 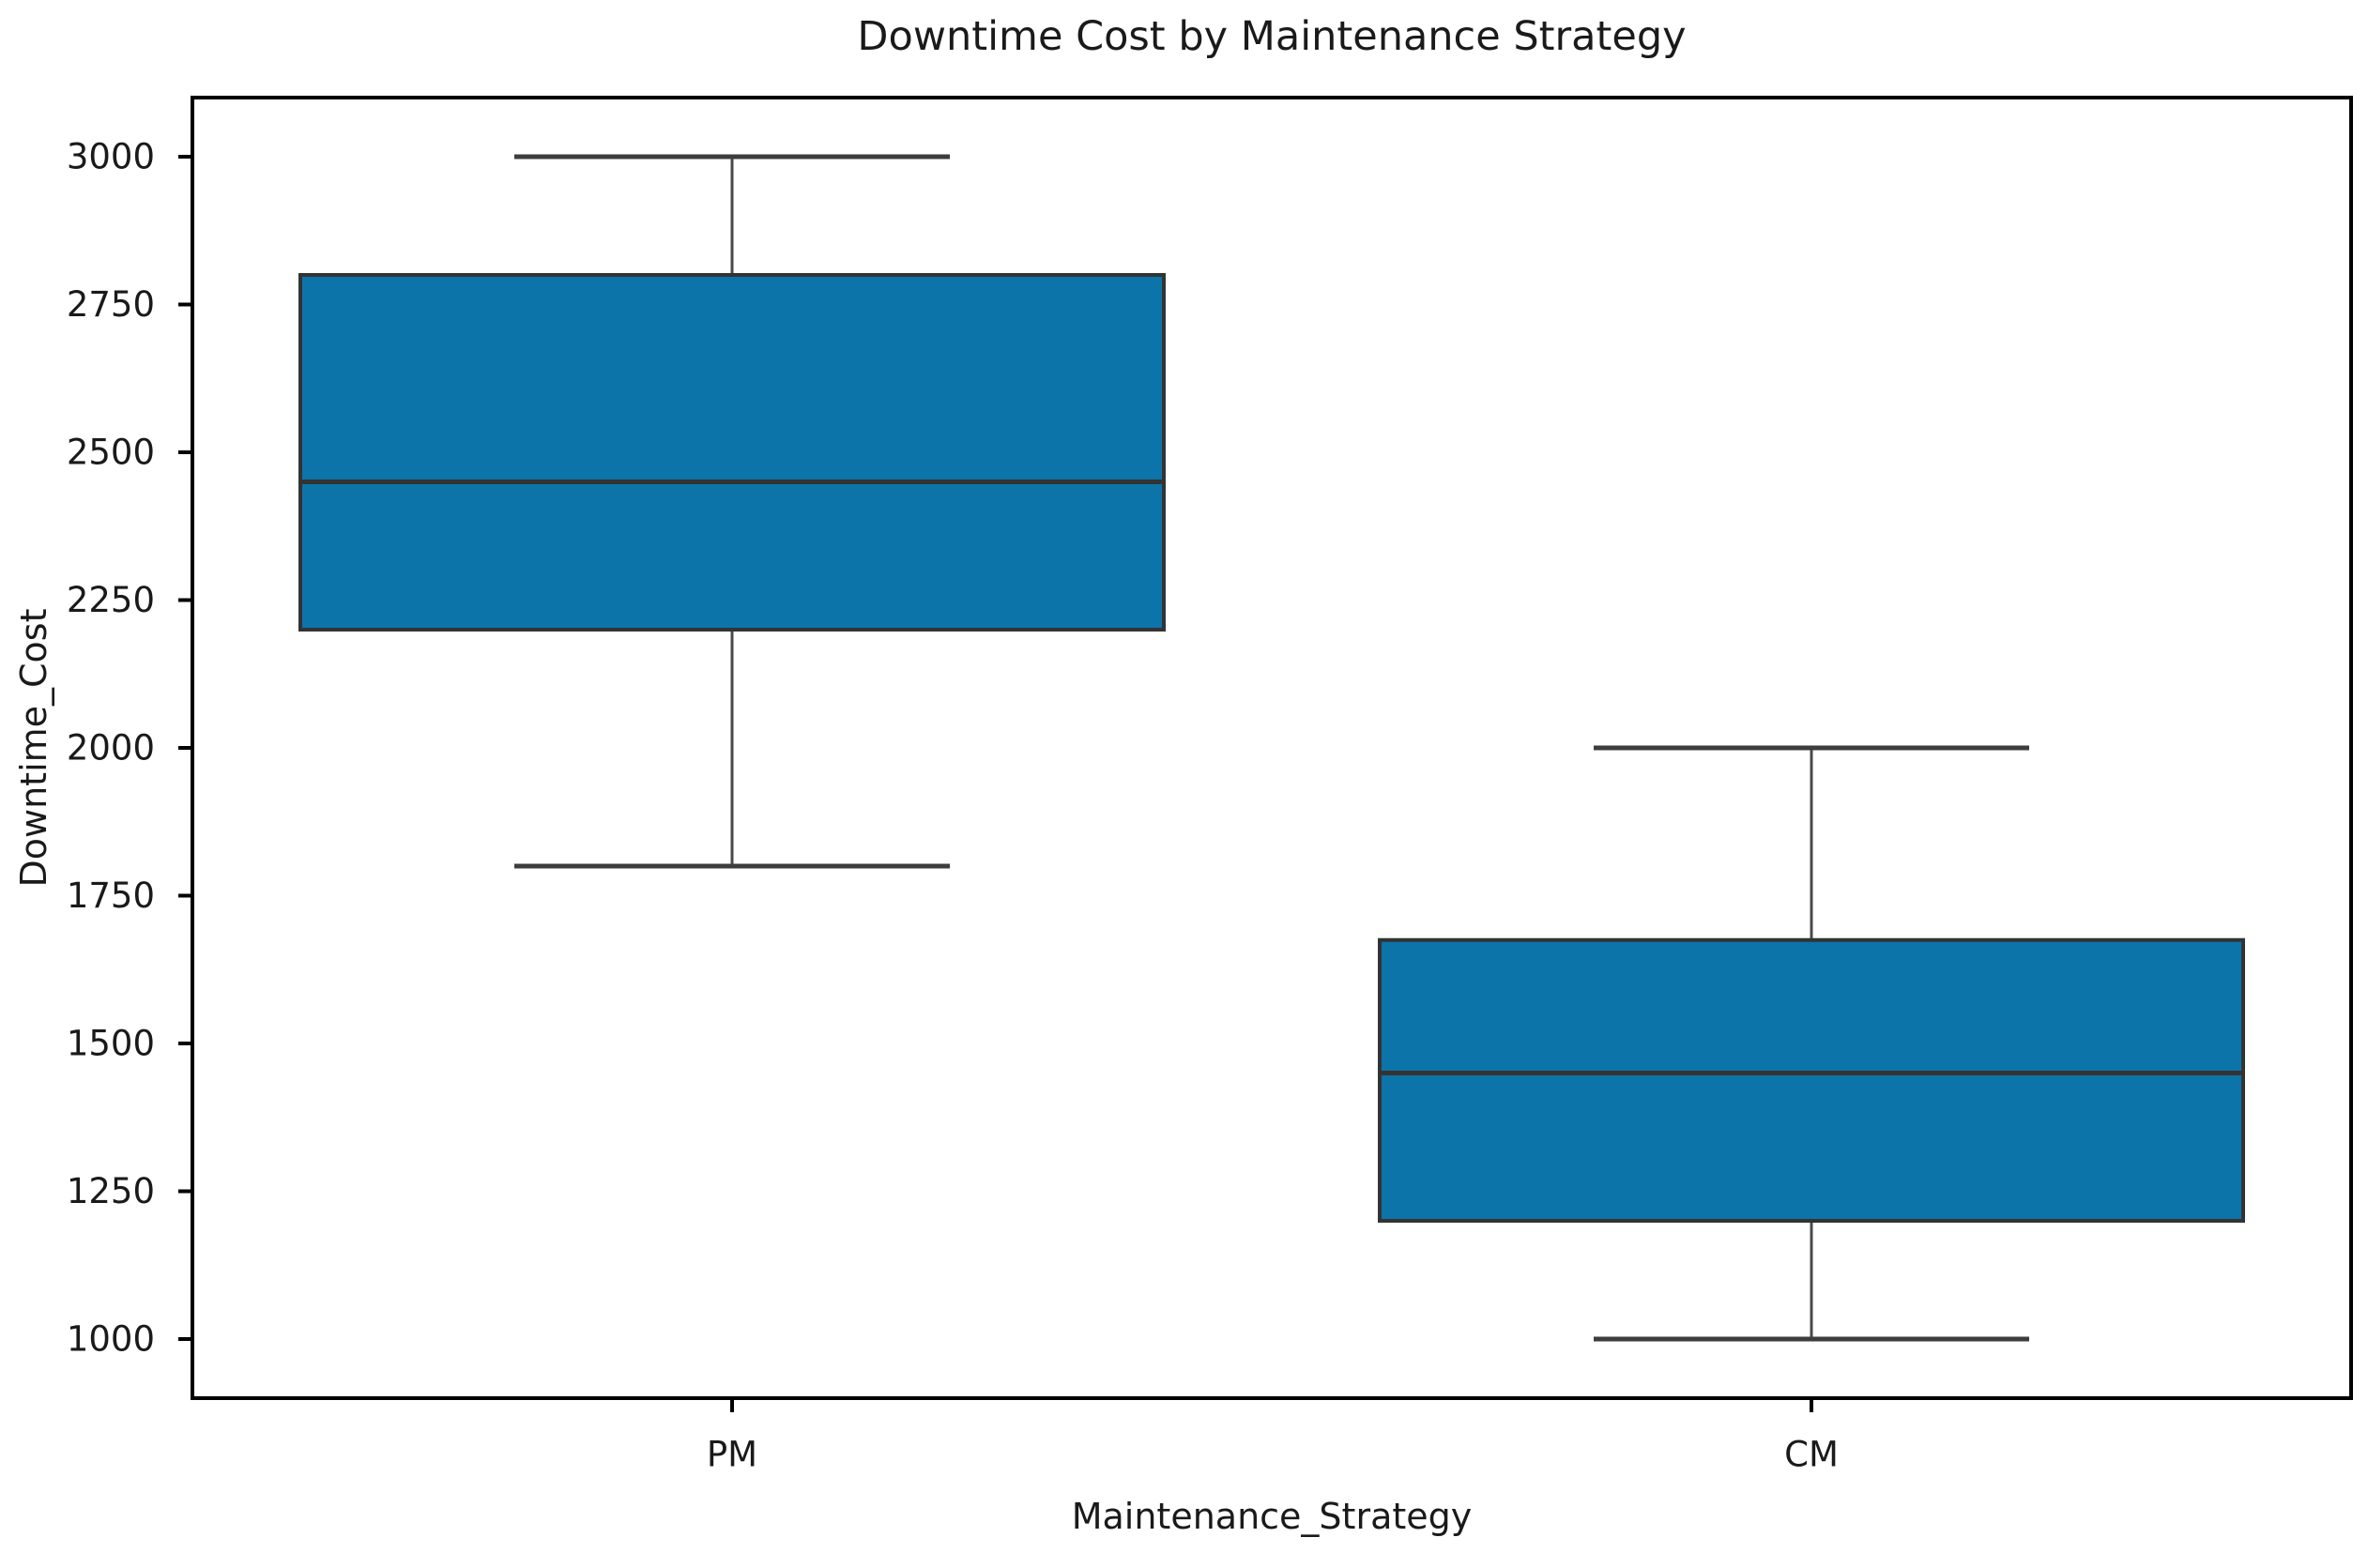 What do you see at coordinates (111, 304) in the screenshot?
I see `y-tick-label: 2750` at bounding box center [111, 304].